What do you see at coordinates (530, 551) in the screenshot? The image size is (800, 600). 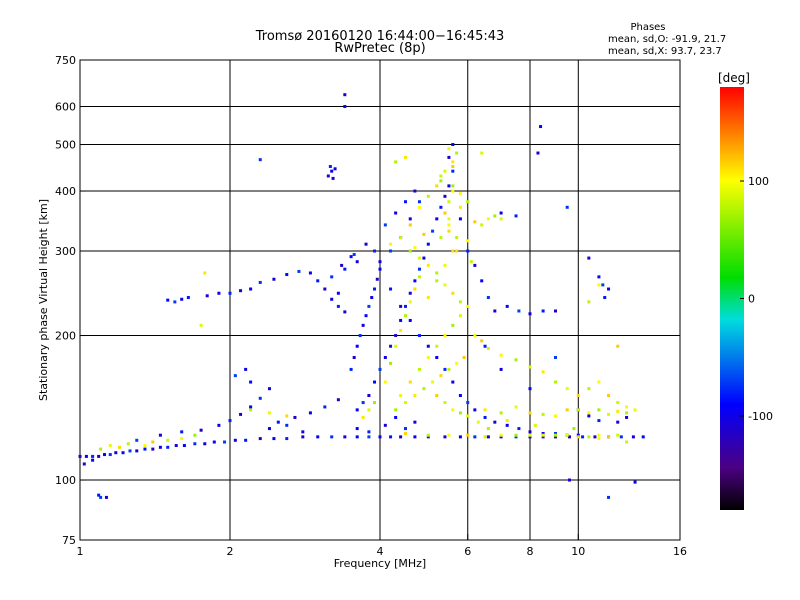 I see `x-tick-label: 8` at bounding box center [530, 551].